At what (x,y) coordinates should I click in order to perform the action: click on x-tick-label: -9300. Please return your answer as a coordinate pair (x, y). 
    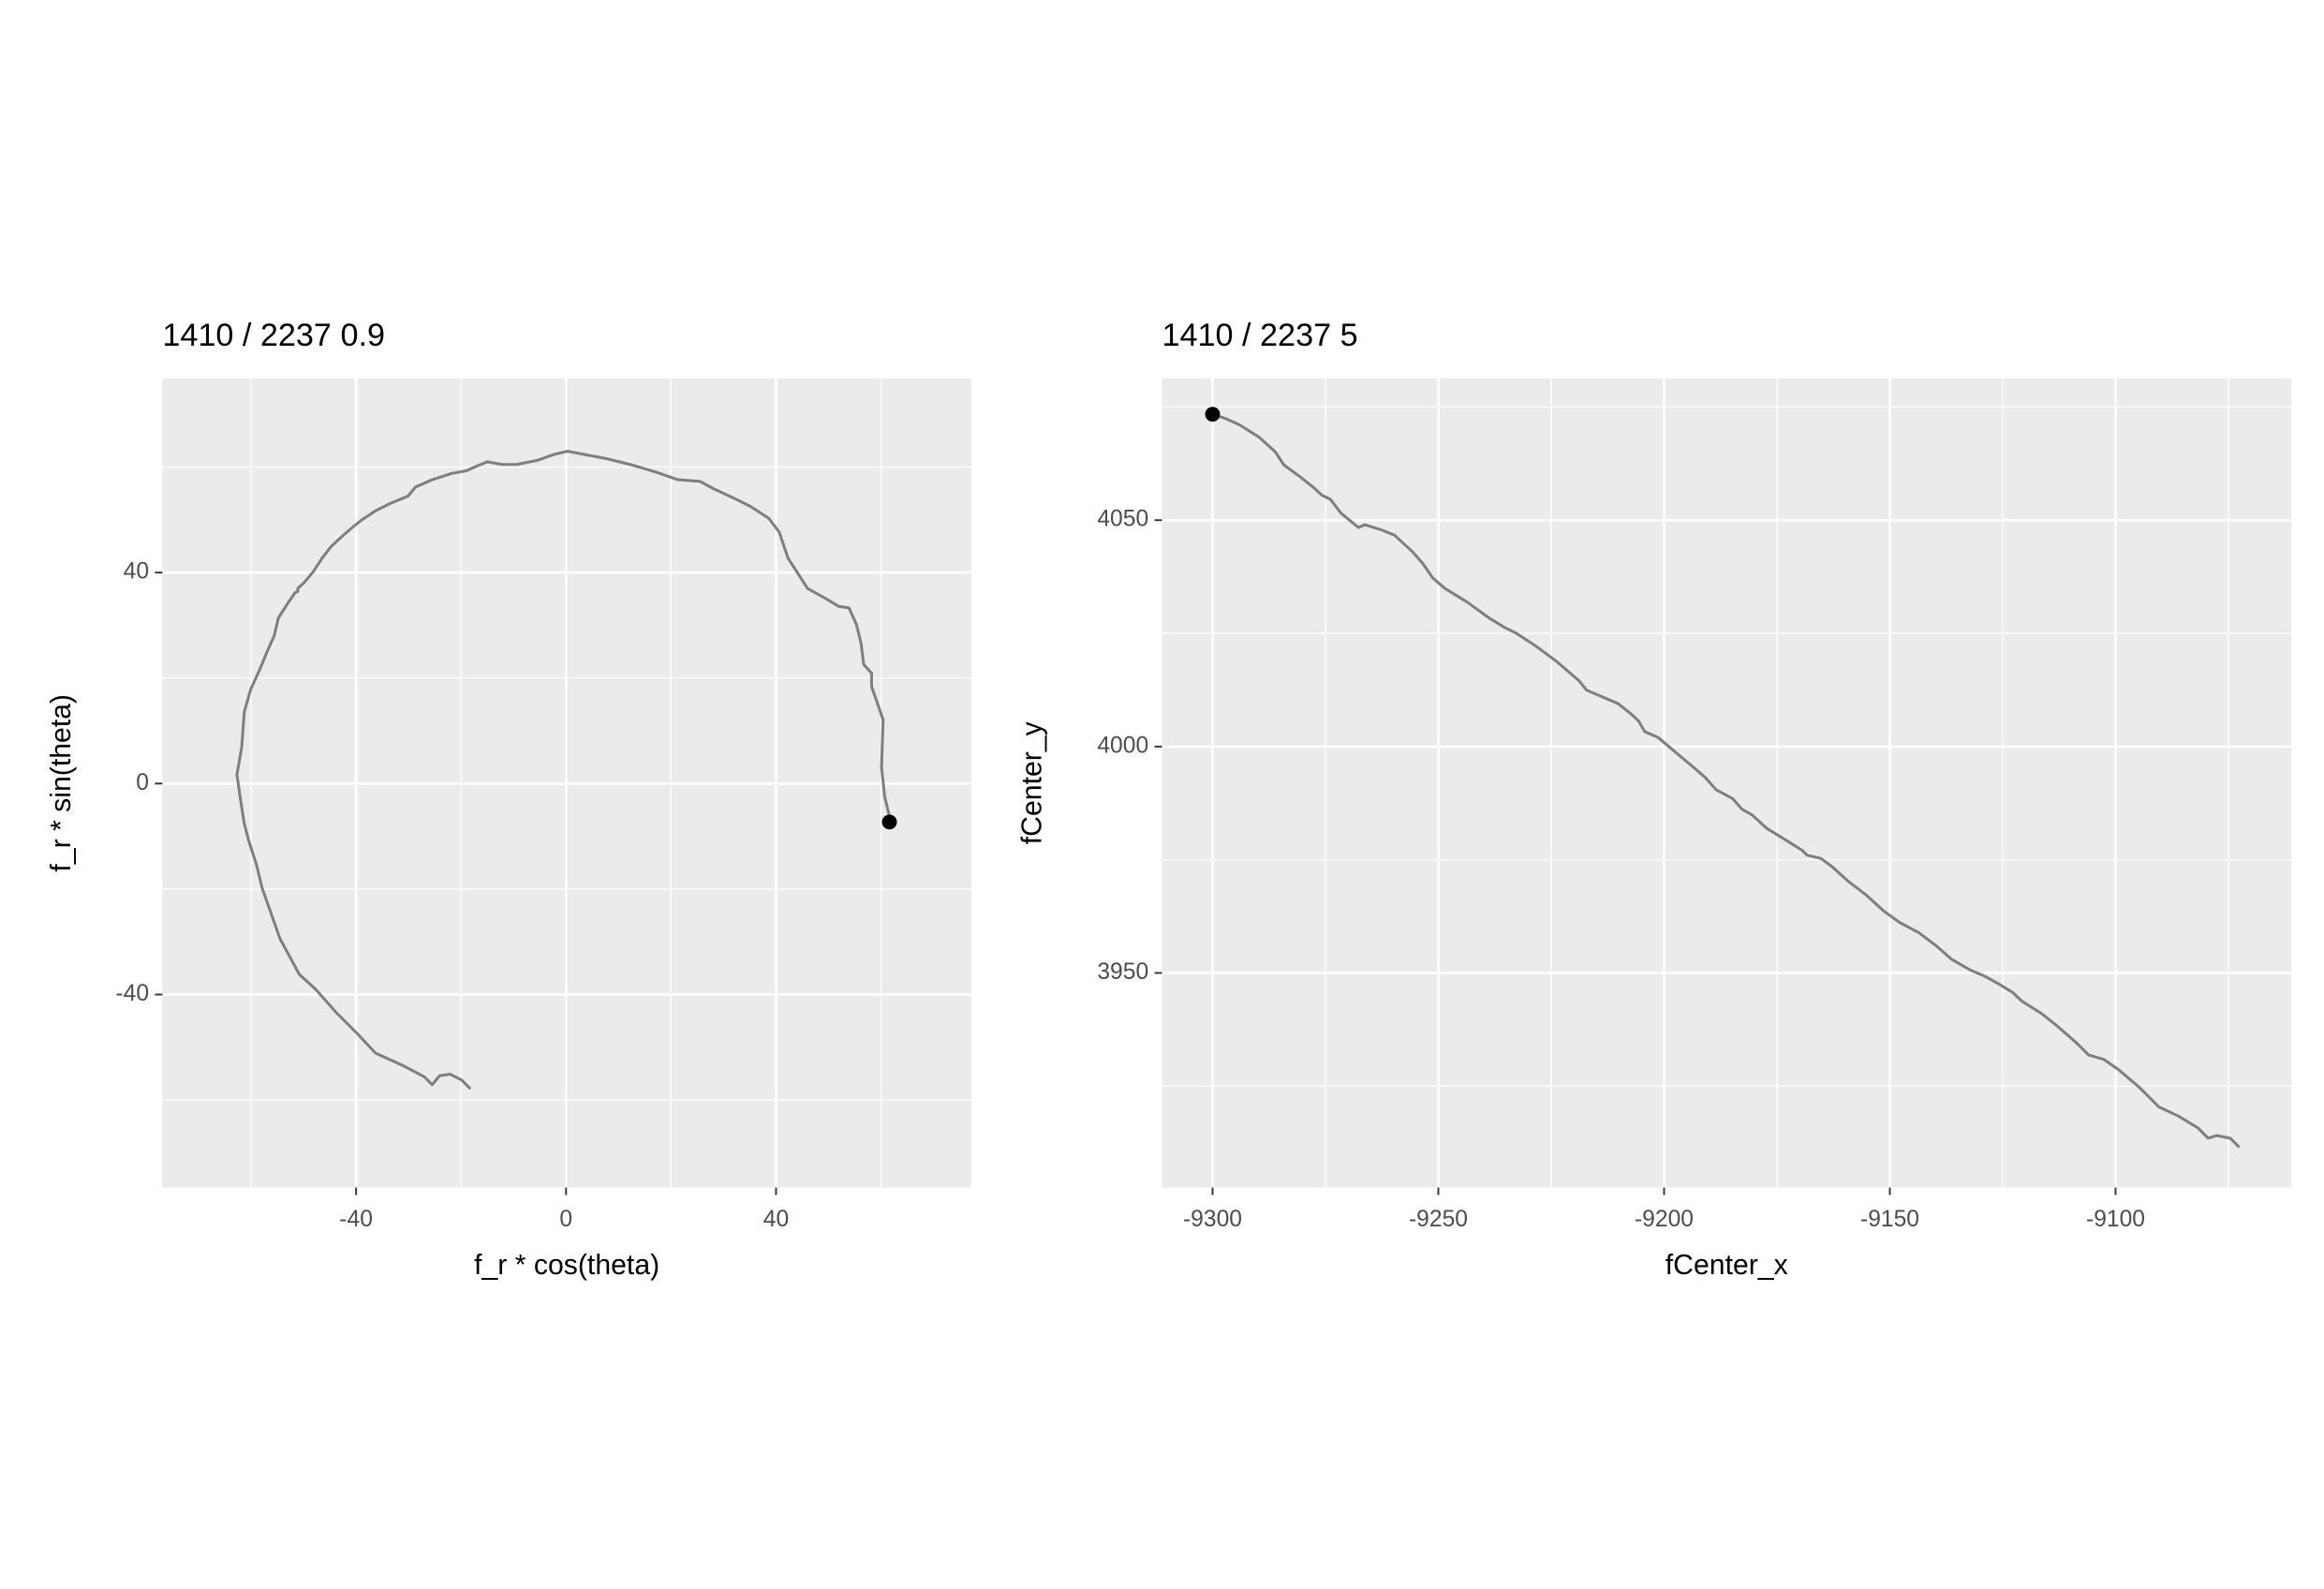
    Looking at the image, I should click on (1212, 1220).